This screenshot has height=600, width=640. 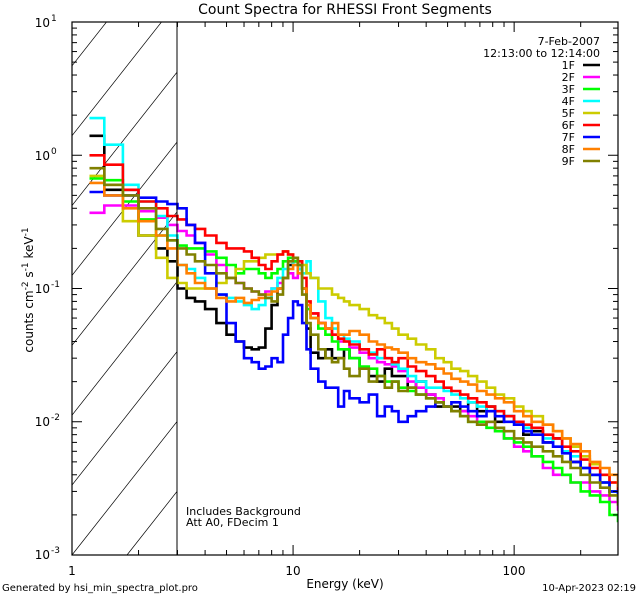 I want to click on y-tick-label-1e-2: 10 -2, so click(x=47, y=421).